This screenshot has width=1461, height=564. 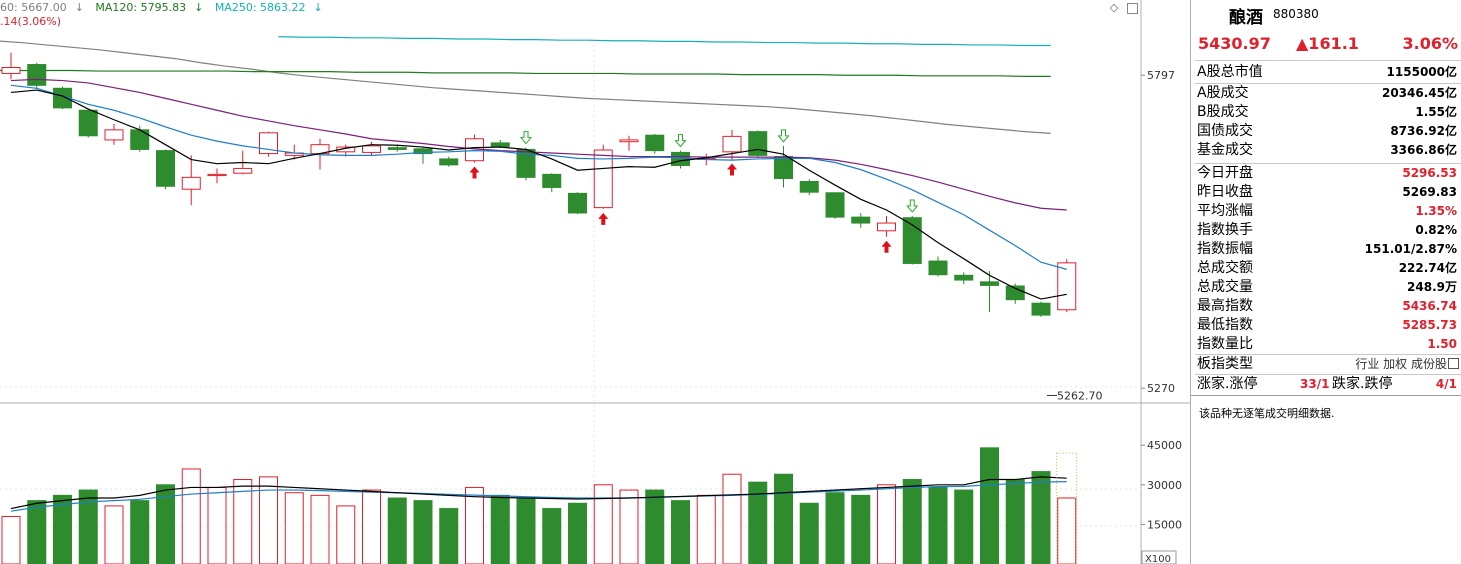 What do you see at coordinates (1225, 131) in the screenshot?
I see `quote-label: 国债成交` at bounding box center [1225, 131].